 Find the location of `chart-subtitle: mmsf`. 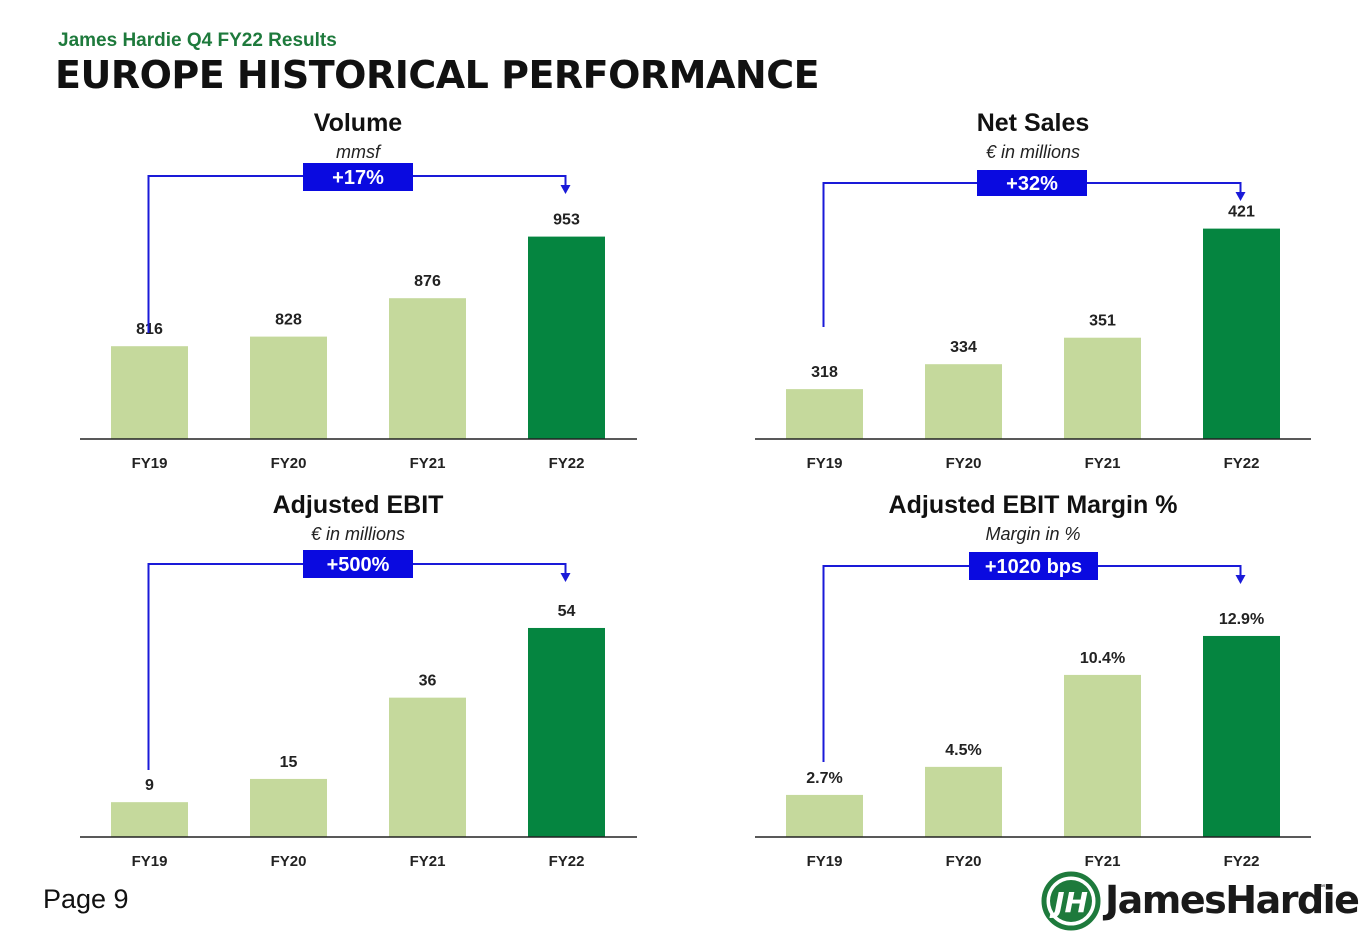

chart-subtitle: mmsf is located at coordinates (359, 152).